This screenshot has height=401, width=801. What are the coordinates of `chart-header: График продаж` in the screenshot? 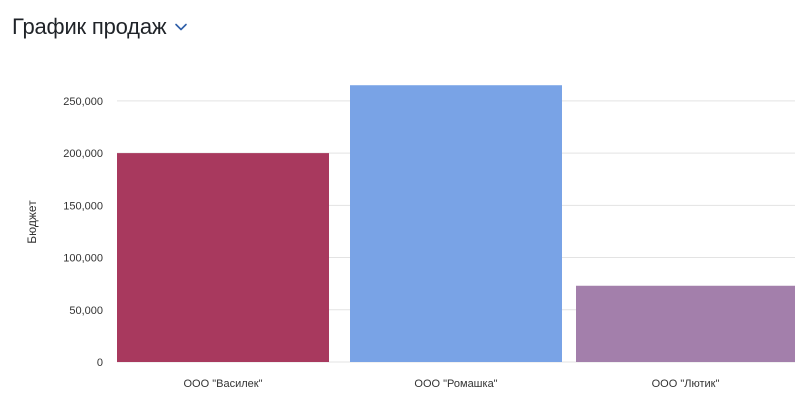 It's located at (100, 27).